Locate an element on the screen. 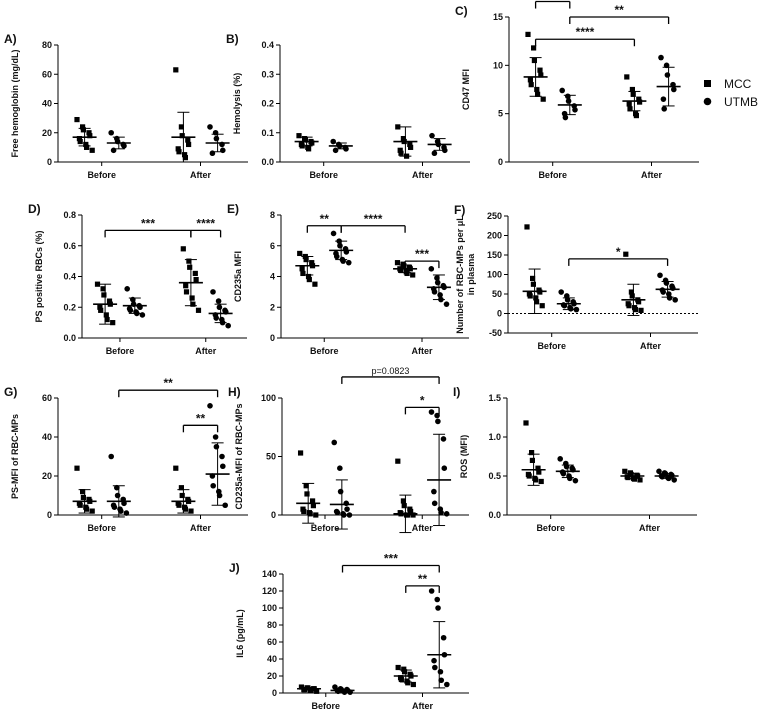  panel-label: D) is located at coordinates (34, 209).